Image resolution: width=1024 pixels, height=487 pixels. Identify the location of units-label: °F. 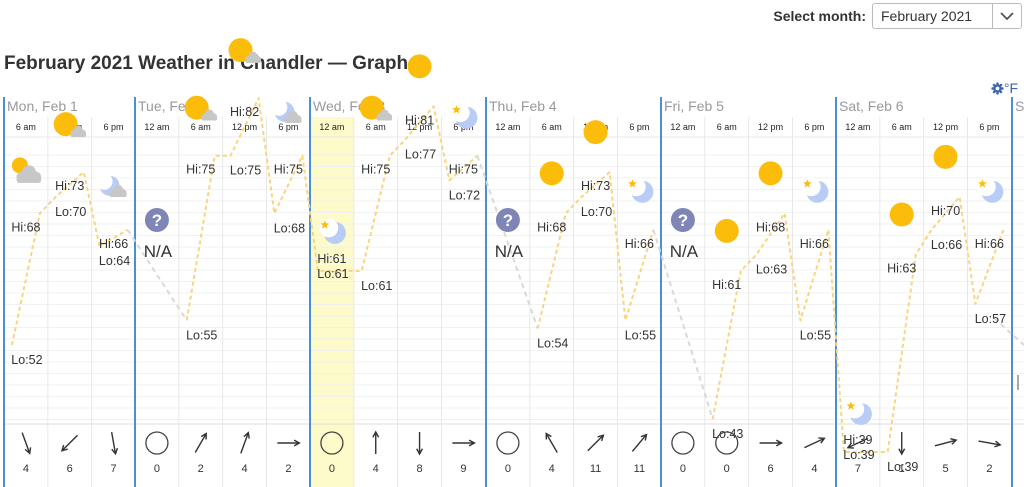
(1010, 88).